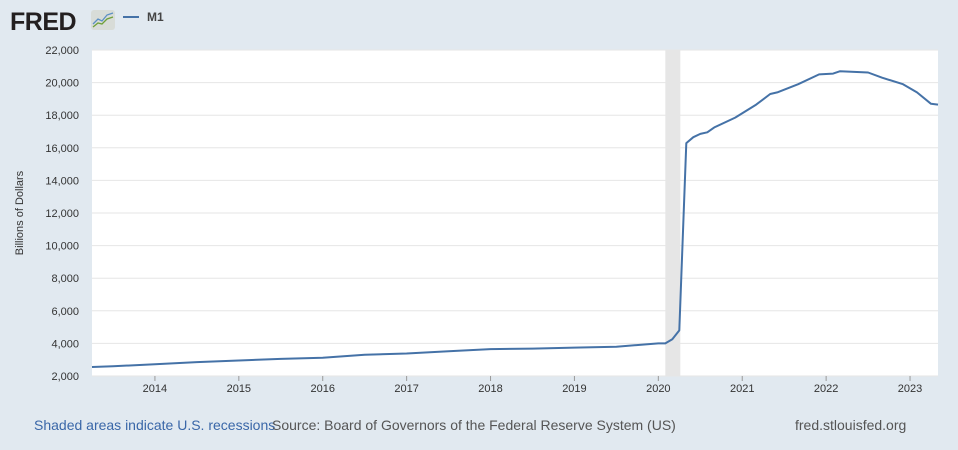 This screenshot has width=958, height=450. Describe the element at coordinates (851, 425) in the screenshot. I see `site-link: fred.stlouisfed.org` at that location.